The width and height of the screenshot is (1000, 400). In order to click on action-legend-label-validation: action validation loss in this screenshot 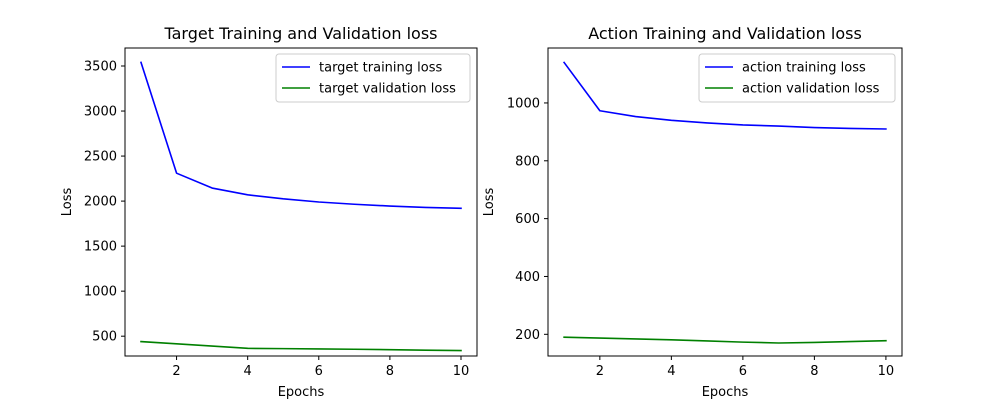, I will do `click(811, 89)`.